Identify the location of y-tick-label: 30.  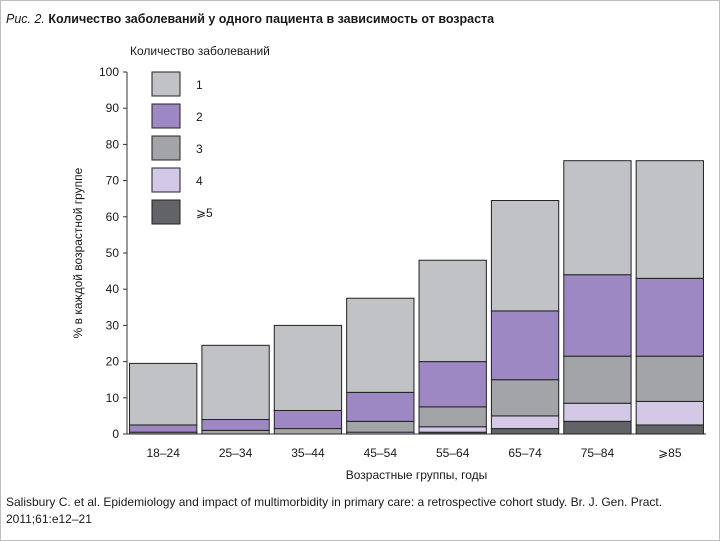
(113, 325).